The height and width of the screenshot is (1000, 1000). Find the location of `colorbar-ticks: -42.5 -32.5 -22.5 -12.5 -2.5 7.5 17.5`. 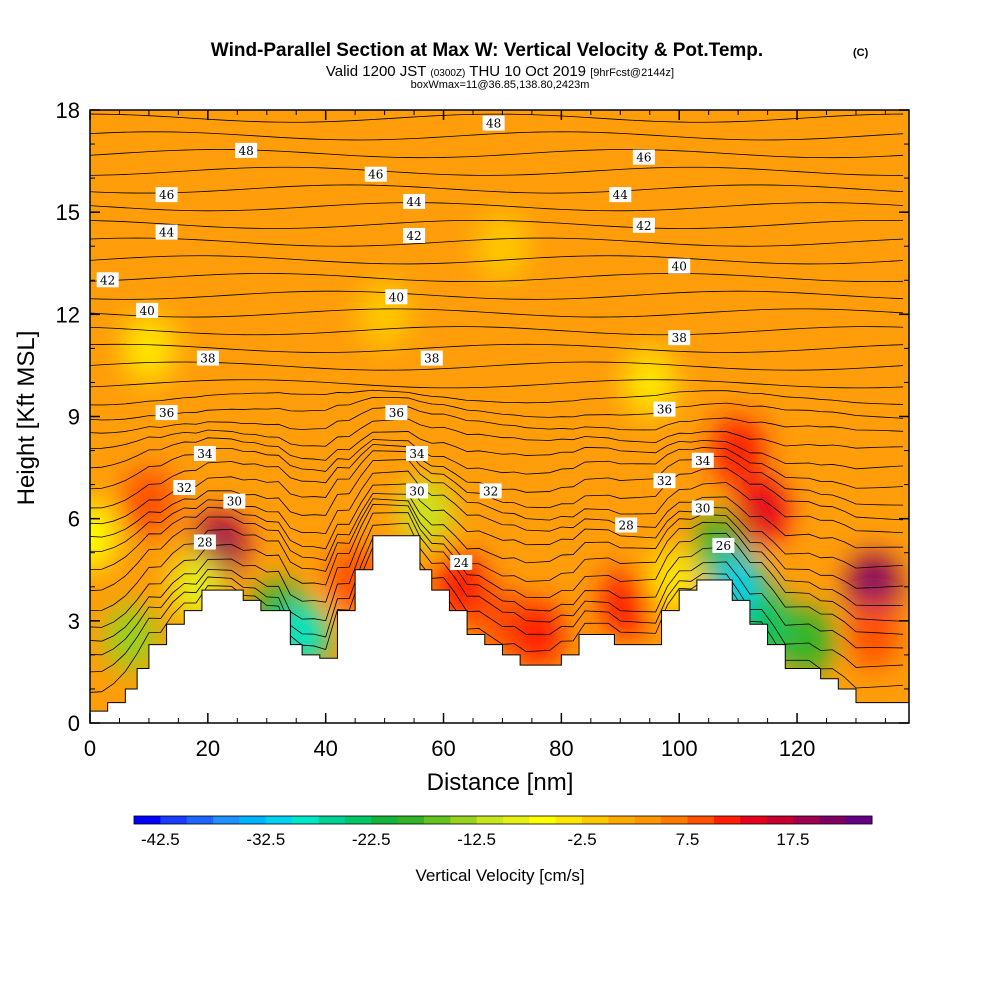

colorbar-ticks: -42.5 -32.5 -22.5 -12.5 -2.5 7.5 17.5 is located at coordinates (475, 839).